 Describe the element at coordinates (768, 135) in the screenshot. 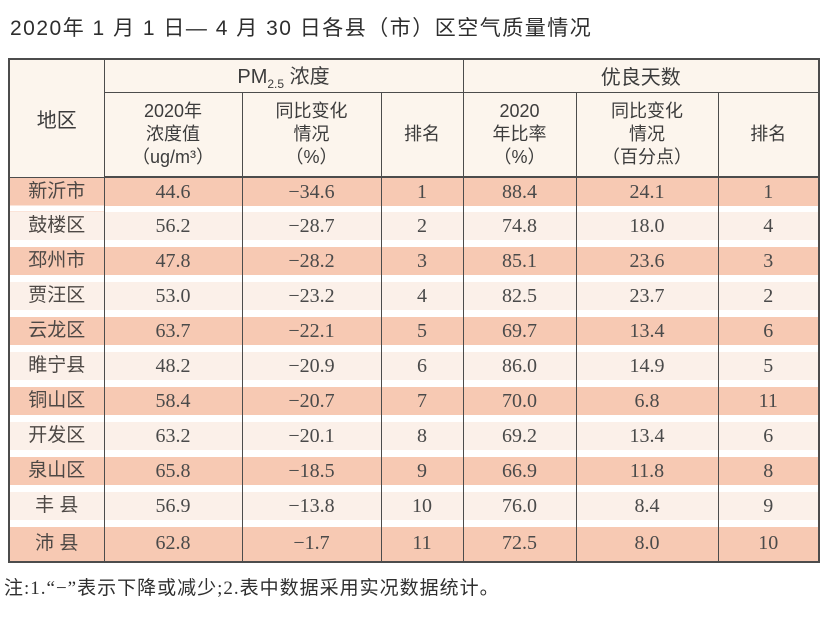

I see `header-good-rank: 排名` at that location.